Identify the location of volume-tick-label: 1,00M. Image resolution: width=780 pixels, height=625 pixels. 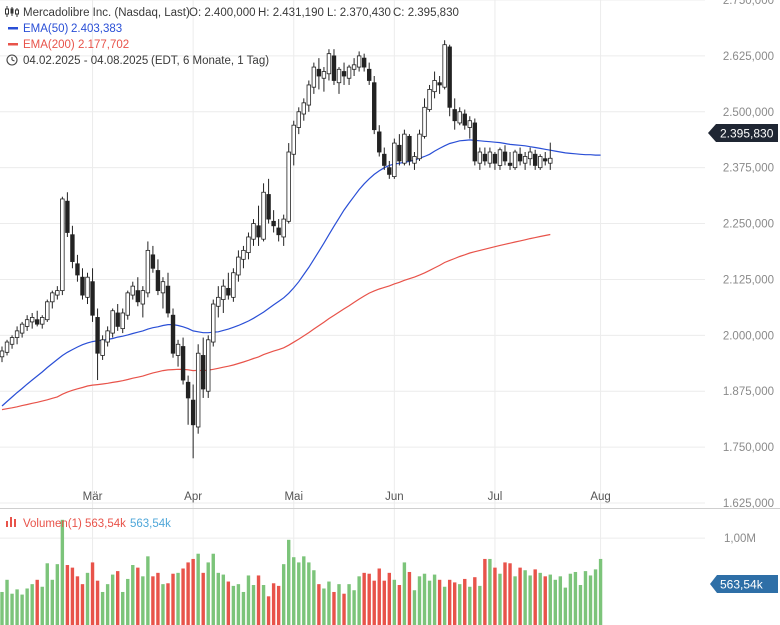
(740, 539).